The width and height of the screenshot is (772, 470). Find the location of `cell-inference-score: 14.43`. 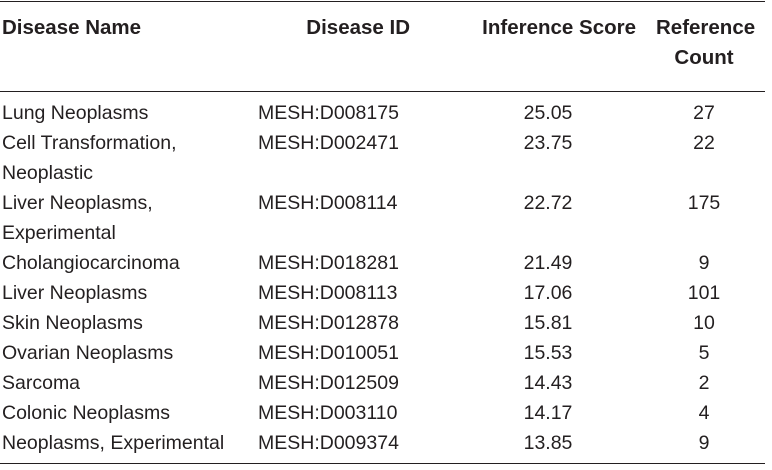

cell-inference-score: 14.43 is located at coordinates (548, 383).